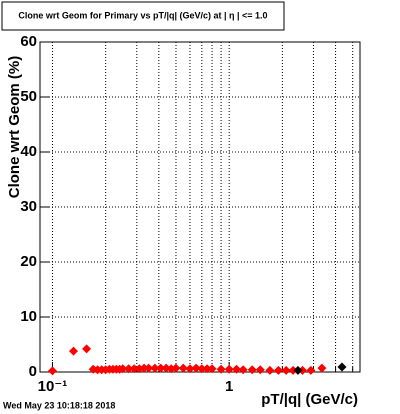 Image resolution: width=400 pixels, height=414 pixels. I want to click on x-tick-label: 10⁻¹, so click(53, 386).